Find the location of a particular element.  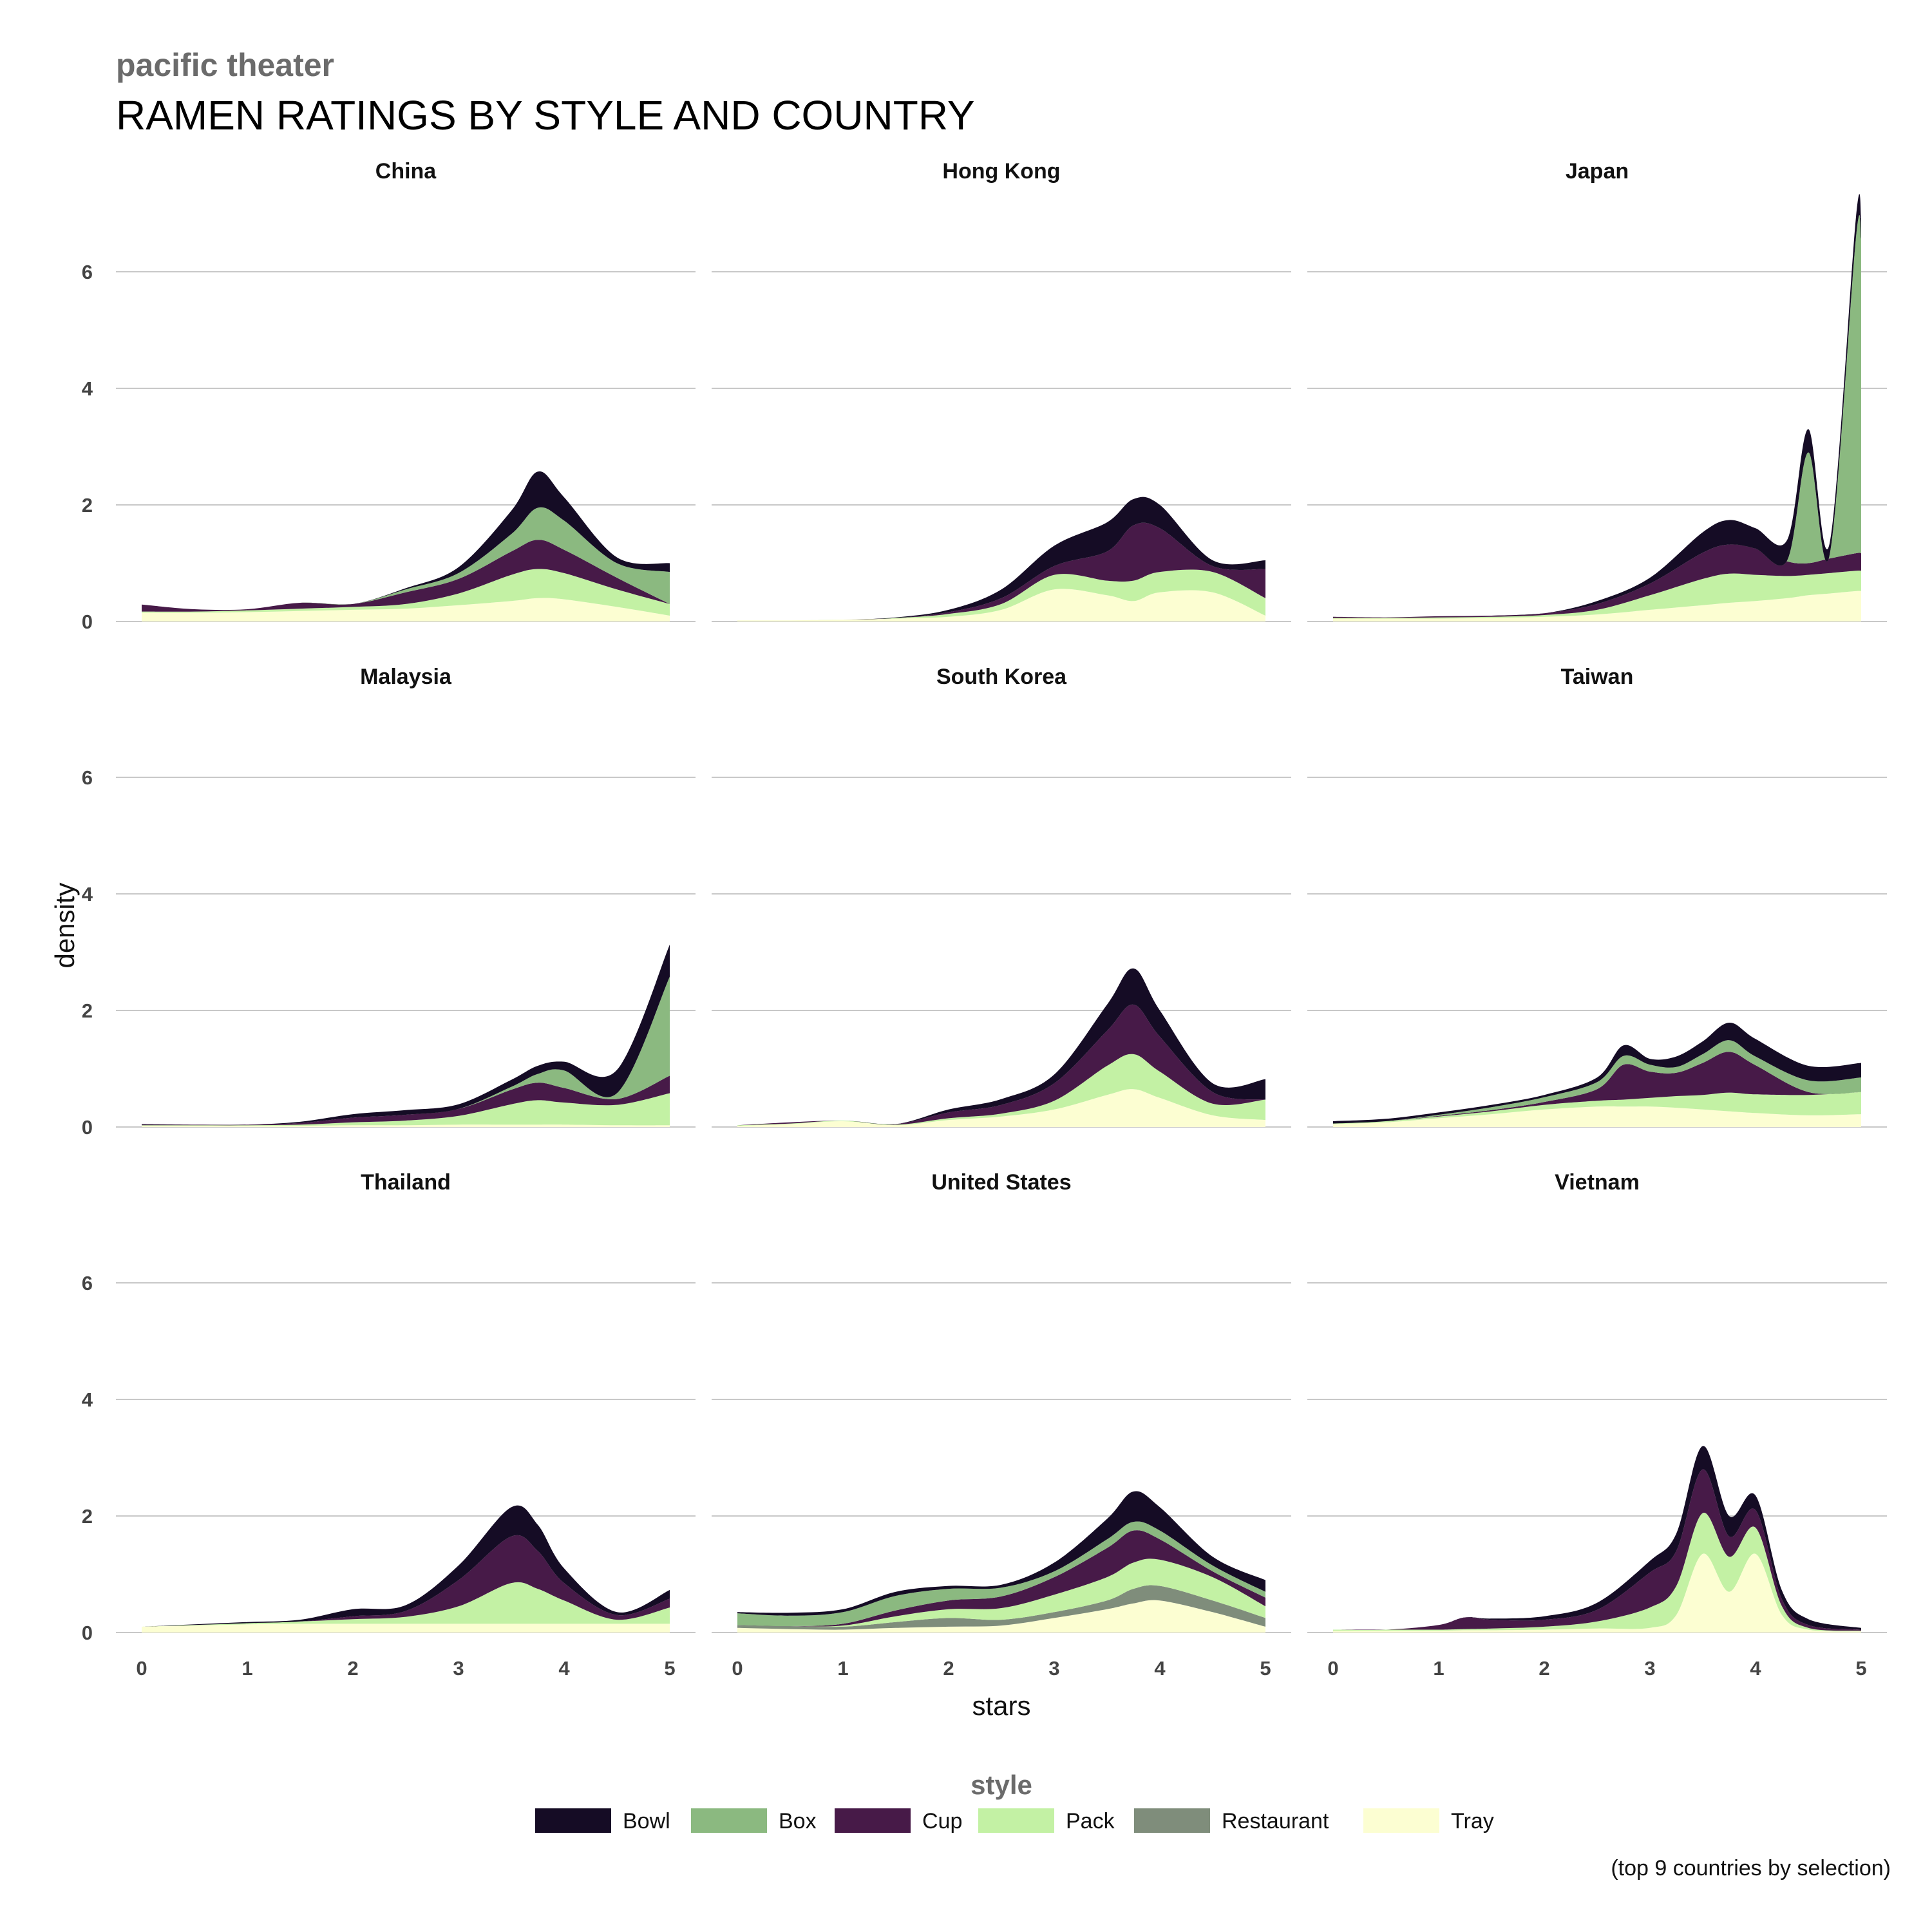

legend-label-restaurant: Restaurant is located at coordinates (1275, 1821).